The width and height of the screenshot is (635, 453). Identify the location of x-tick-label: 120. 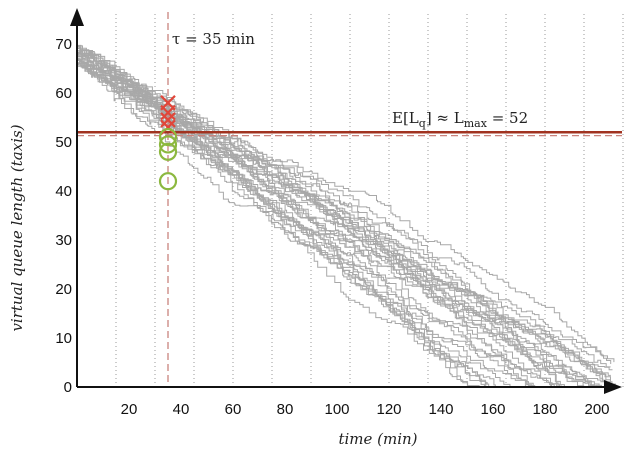
(388, 409).